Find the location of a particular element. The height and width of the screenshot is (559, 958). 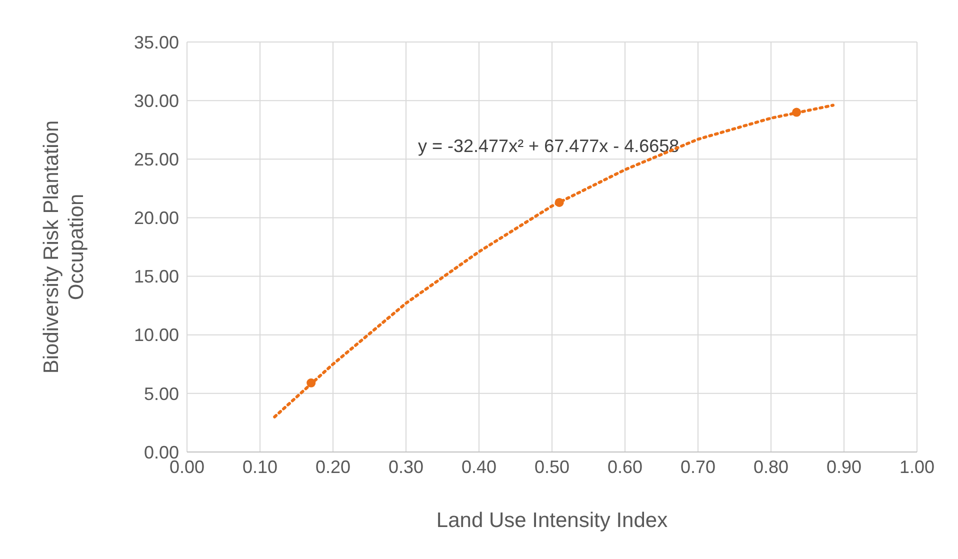

x-tick-label: 0.40 is located at coordinates (479, 466).